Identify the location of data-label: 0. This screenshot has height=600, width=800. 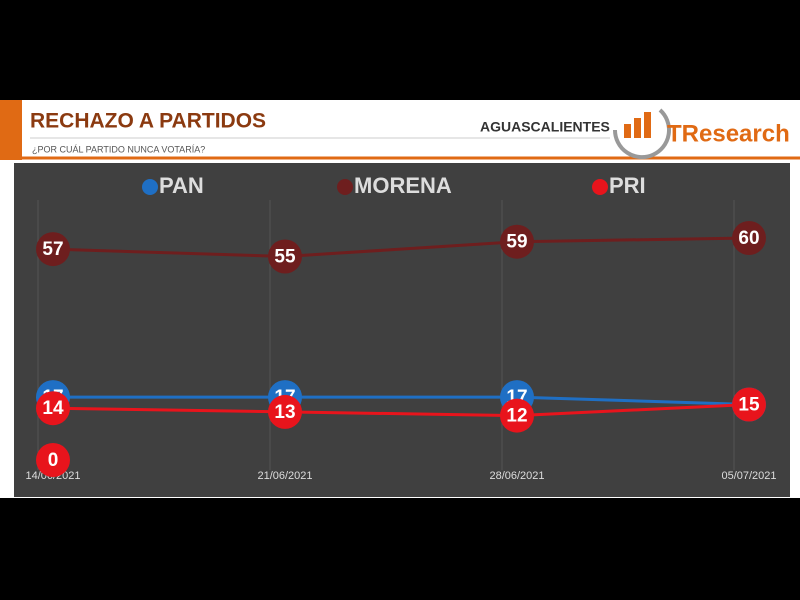
(53, 460).